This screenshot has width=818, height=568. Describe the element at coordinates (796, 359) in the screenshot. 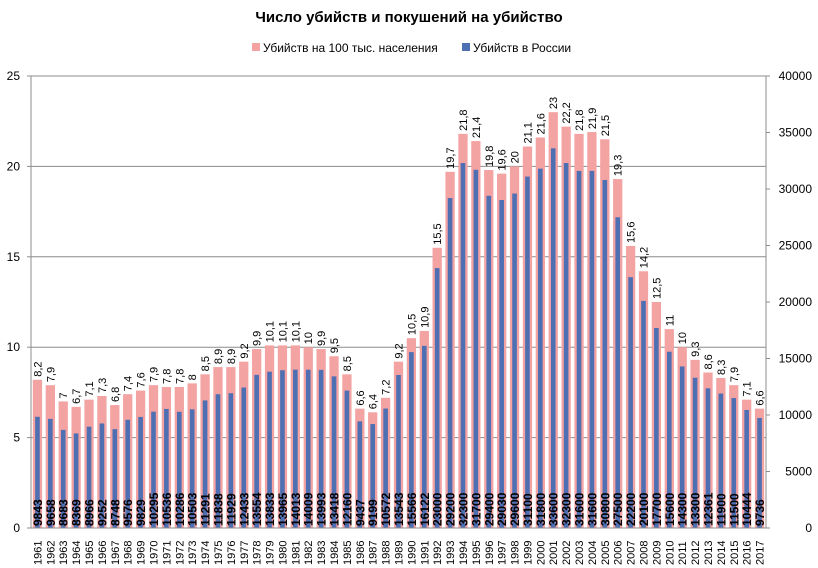

I see `right-tick-label: 15000` at that location.